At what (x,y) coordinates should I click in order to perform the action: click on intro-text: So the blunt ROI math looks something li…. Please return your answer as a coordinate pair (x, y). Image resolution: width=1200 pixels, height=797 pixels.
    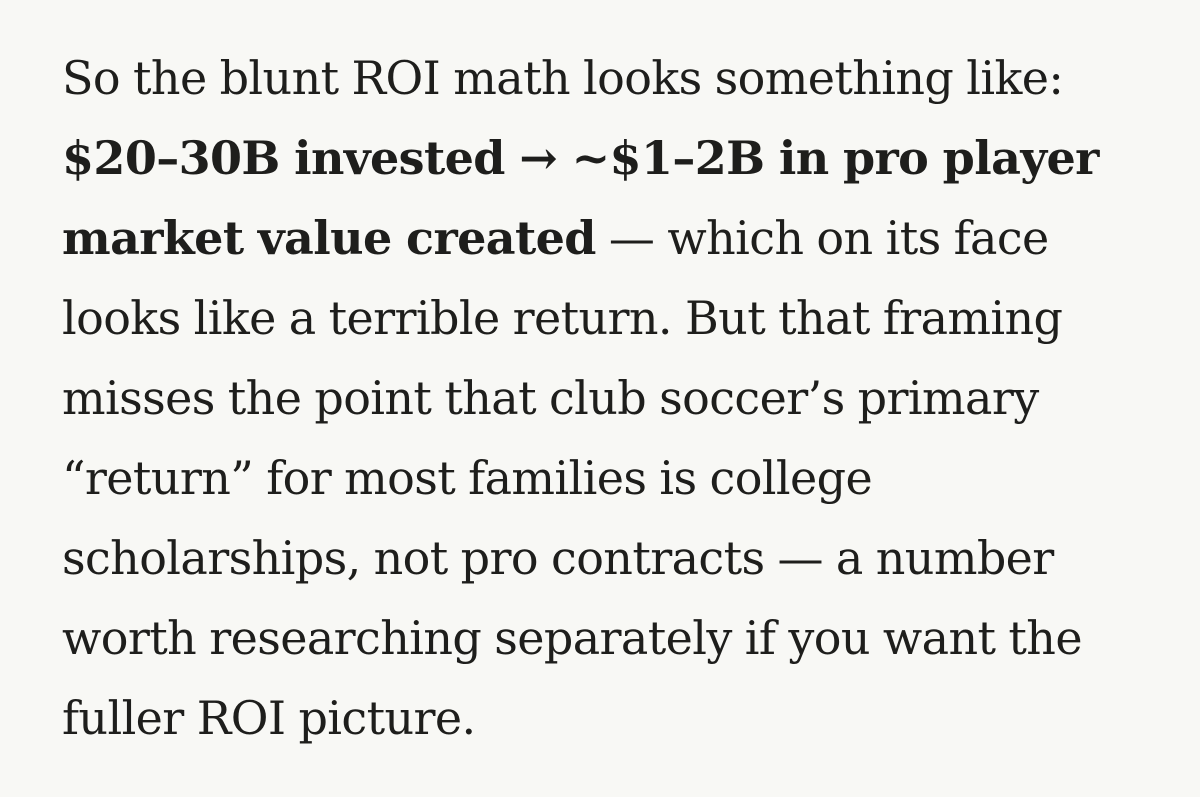
    Looking at the image, I should click on (563, 78).